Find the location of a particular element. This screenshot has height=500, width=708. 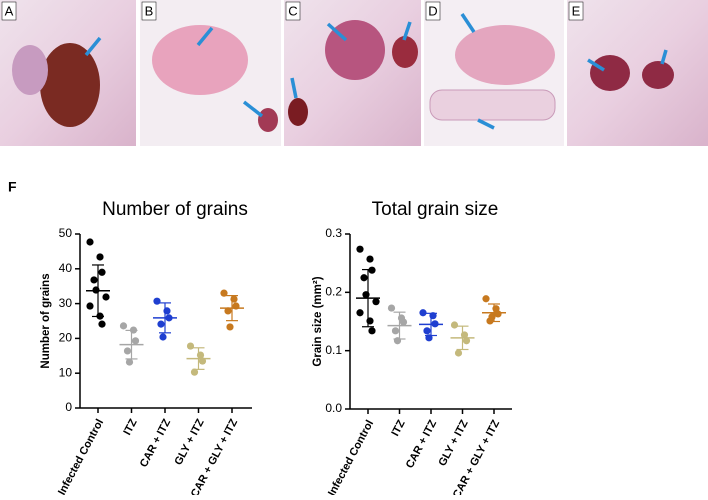

y-tick-label: 20 is located at coordinates (66, 338).